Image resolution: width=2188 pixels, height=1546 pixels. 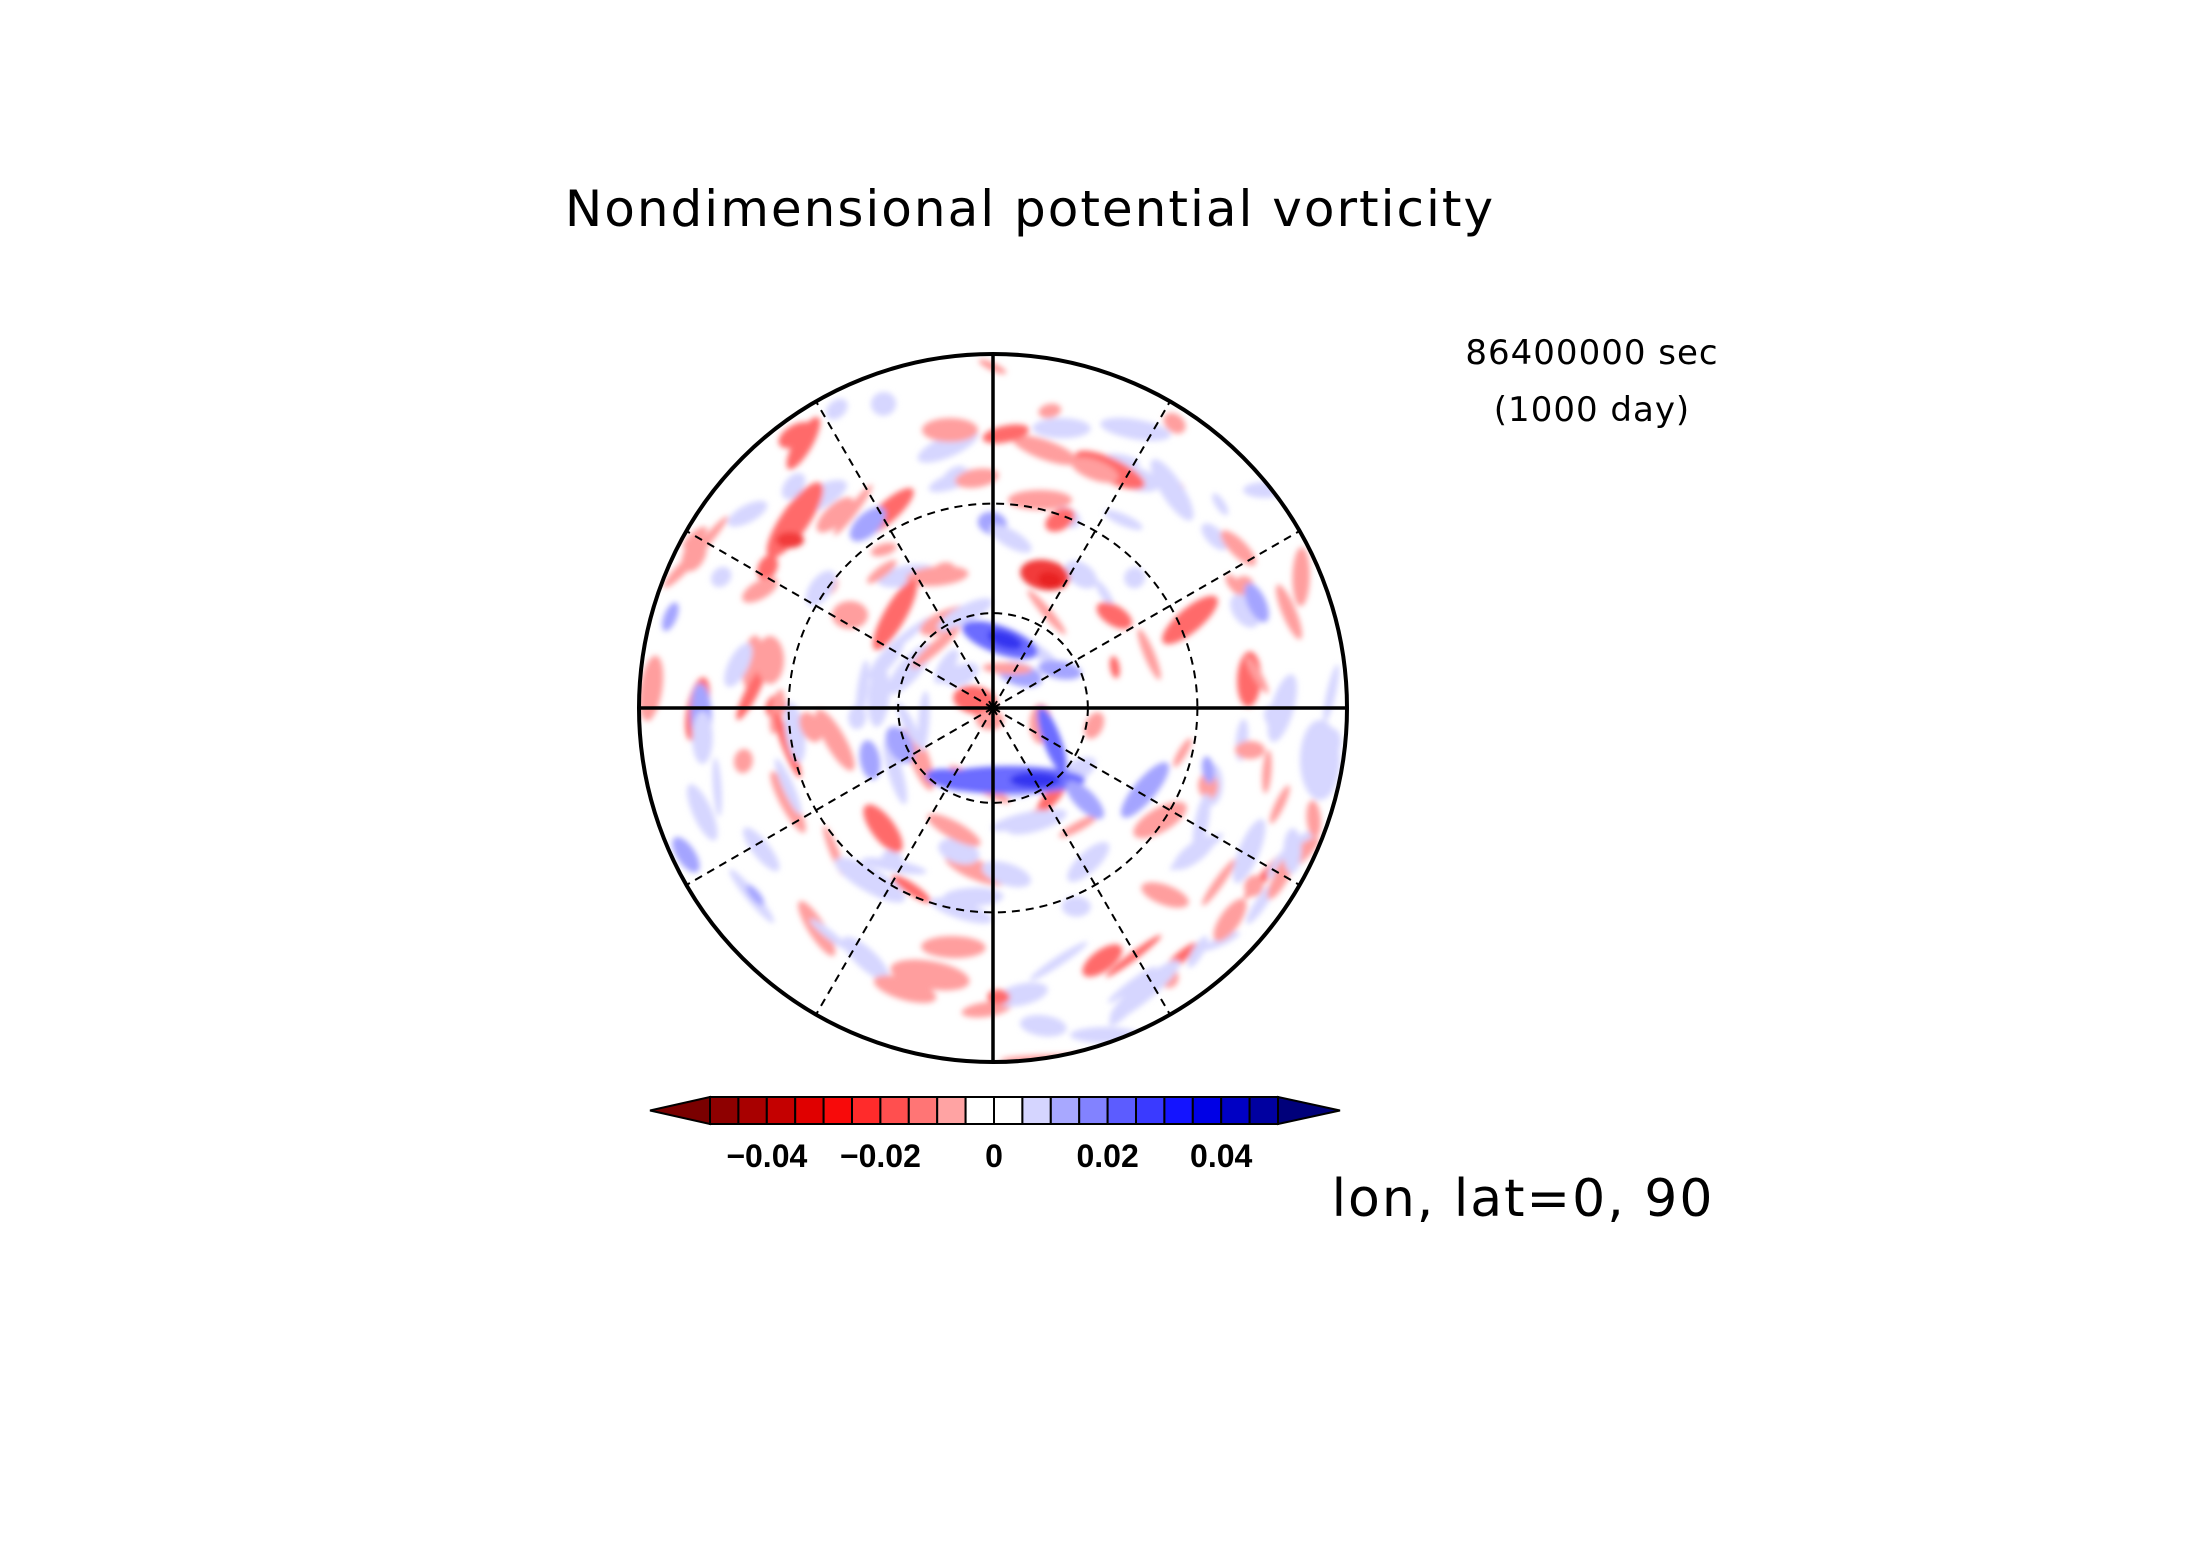 What do you see at coordinates (880, 1156) in the screenshot?
I see `colorbar-tick-label: −0.02` at bounding box center [880, 1156].